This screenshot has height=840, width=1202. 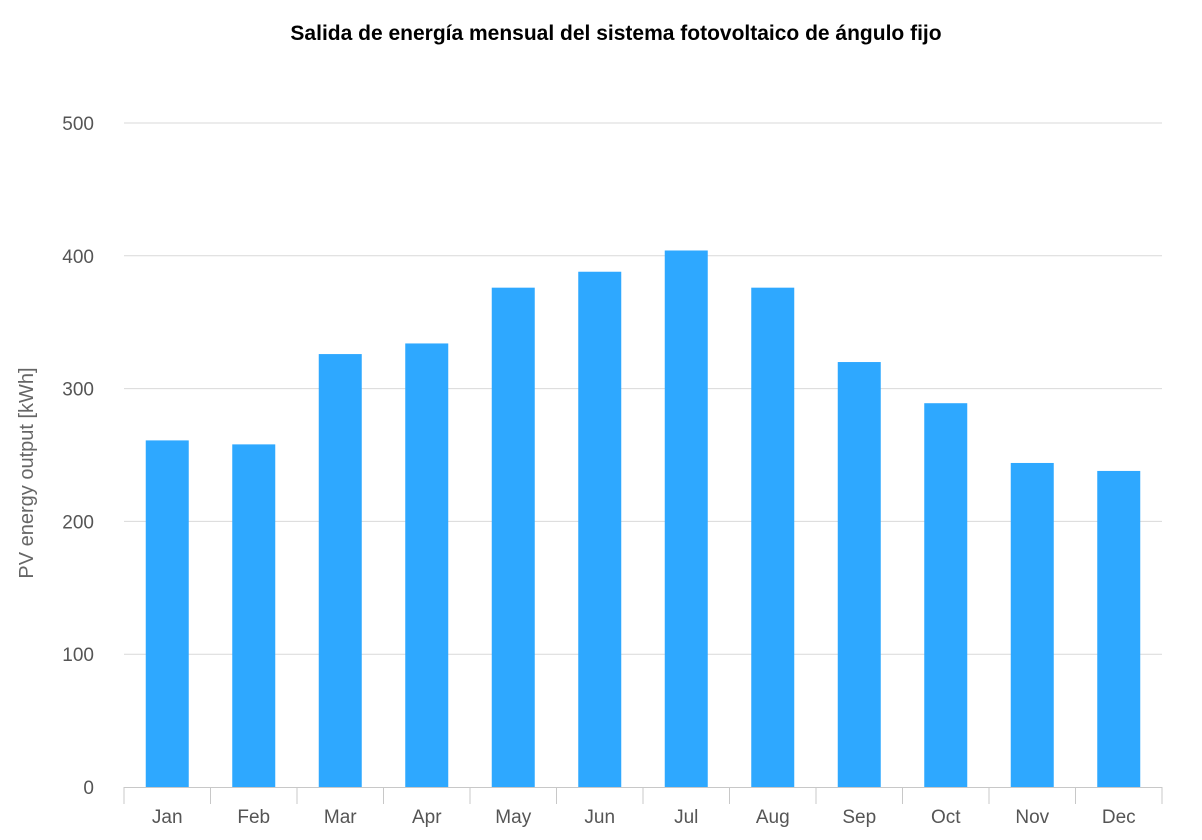 What do you see at coordinates (78, 257) in the screenshot?
I see `y-tick-label: 400` at bounding box center [78, 257].